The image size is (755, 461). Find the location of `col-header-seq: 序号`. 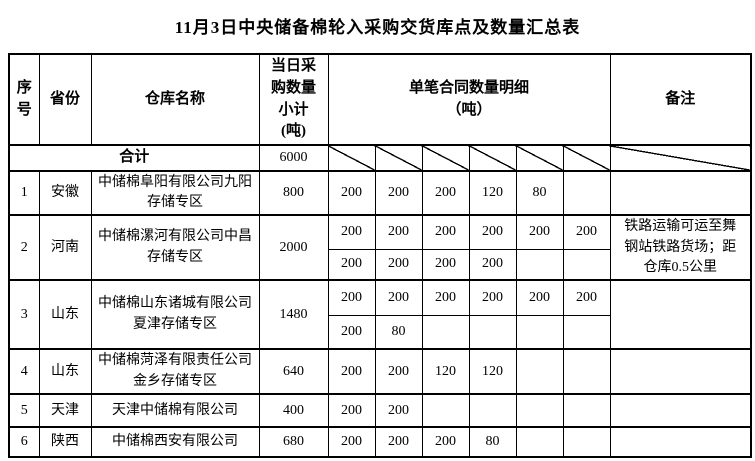

col-header-seq: 序号 is located at coordinates (24, 99).